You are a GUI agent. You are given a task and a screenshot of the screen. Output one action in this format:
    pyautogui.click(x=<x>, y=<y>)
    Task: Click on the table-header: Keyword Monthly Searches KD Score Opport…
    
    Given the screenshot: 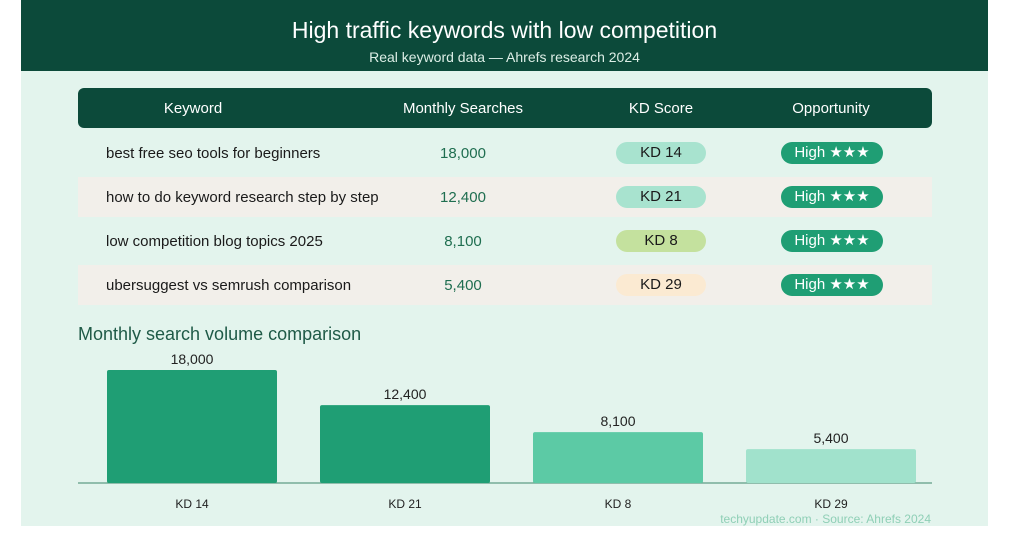 What is the action you would take?
    pyautogui.click(x=505, y=108)
    